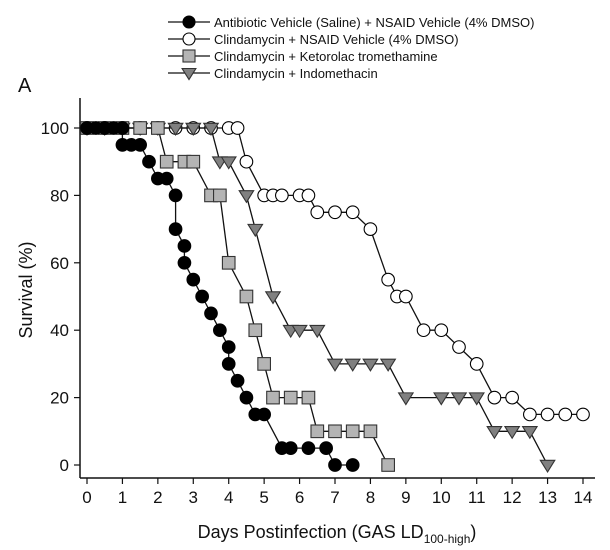  Describe the element at coordinates (273, 73) in the screenshot. I see `legend-item: Clindamycin + Indomethacin` at that location.